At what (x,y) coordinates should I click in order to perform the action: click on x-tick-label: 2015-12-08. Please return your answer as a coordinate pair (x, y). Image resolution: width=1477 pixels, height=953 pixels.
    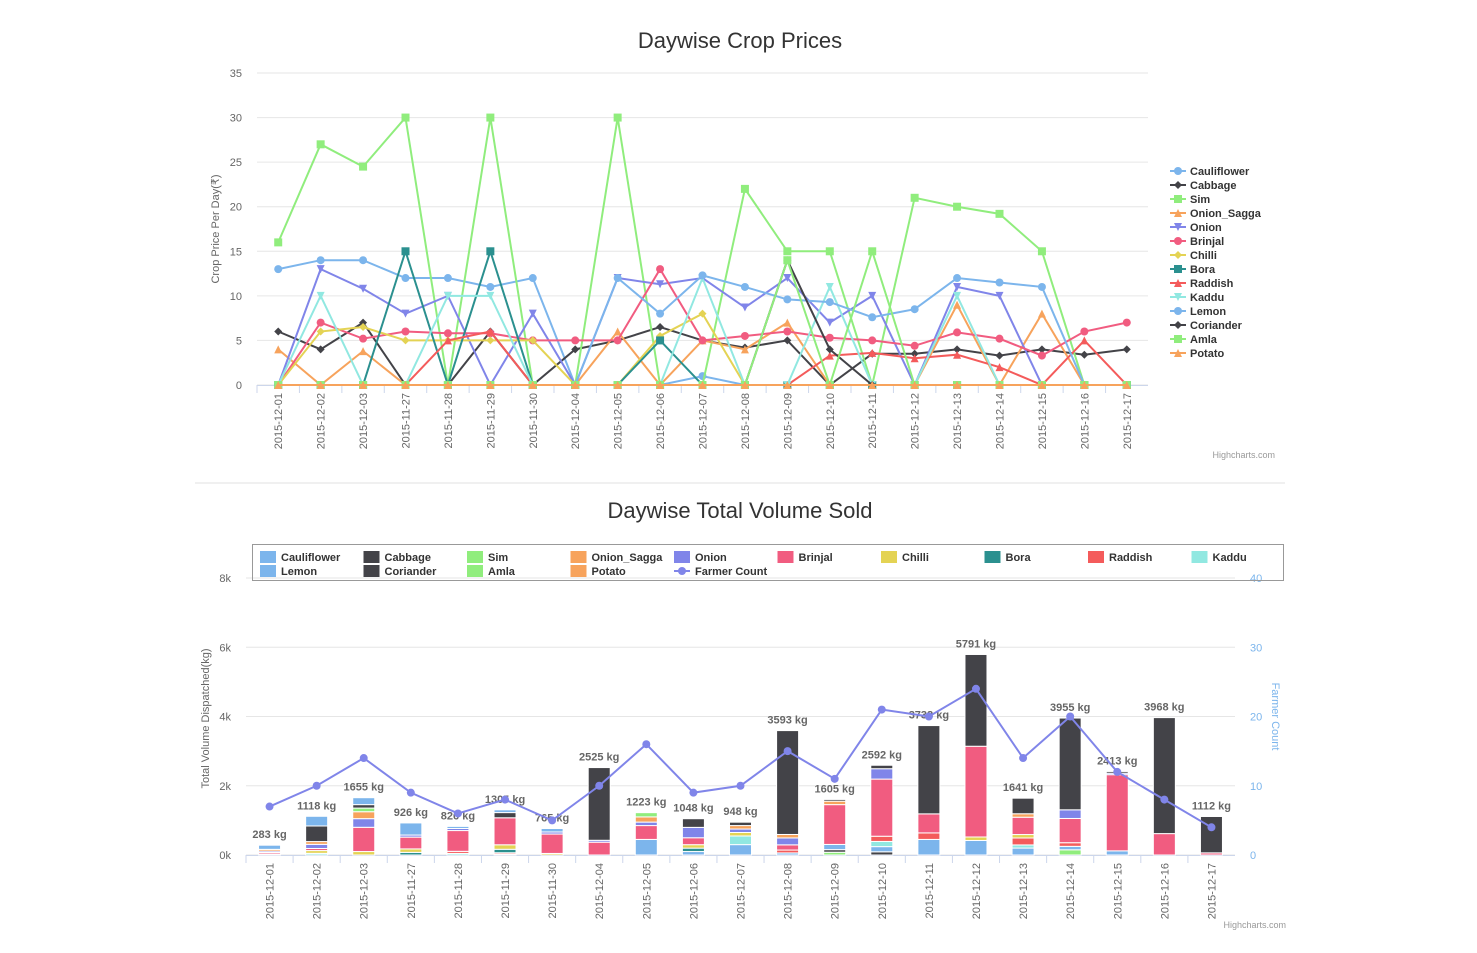
    Looking at the image, I should click on (789, 891).